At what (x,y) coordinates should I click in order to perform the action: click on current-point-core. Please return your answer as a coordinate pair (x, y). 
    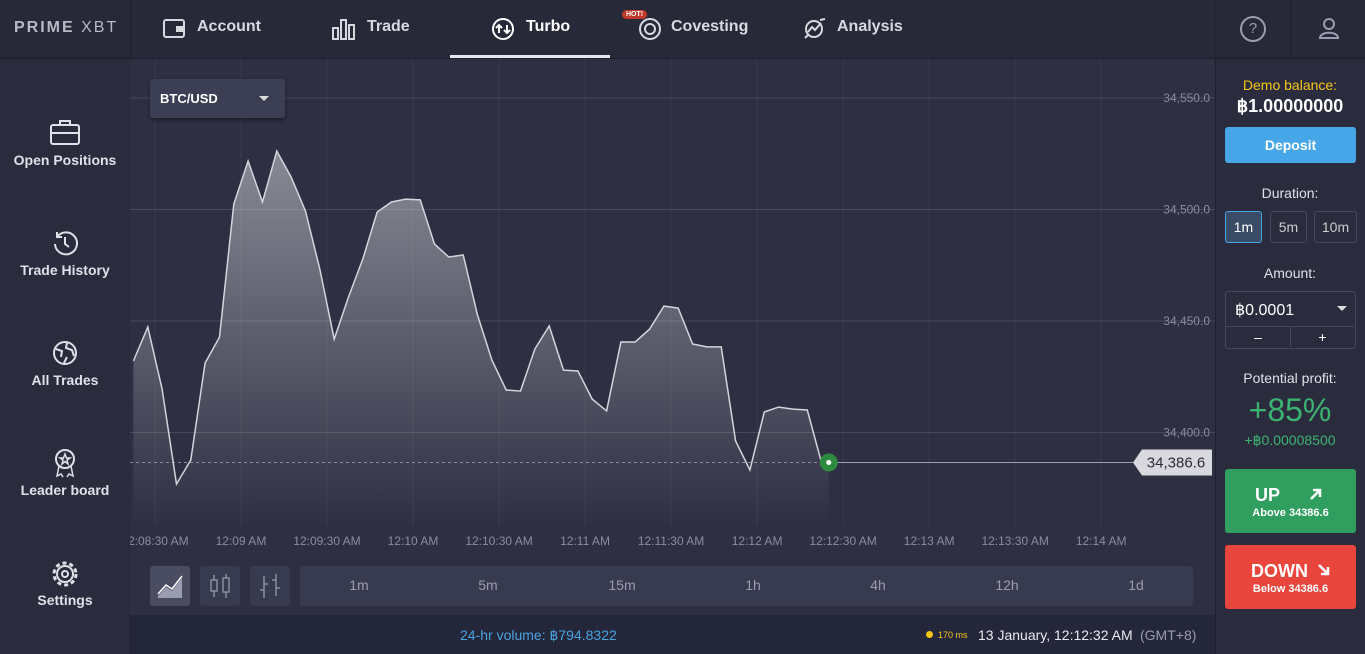
    Looking at the image, I should click on (829, 462).